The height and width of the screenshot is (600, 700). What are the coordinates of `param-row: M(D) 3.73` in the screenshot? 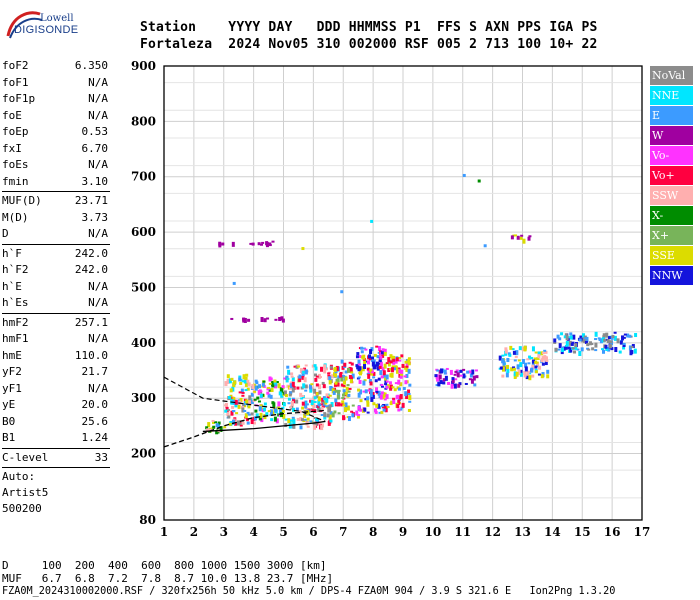 It's located at (56, 218).